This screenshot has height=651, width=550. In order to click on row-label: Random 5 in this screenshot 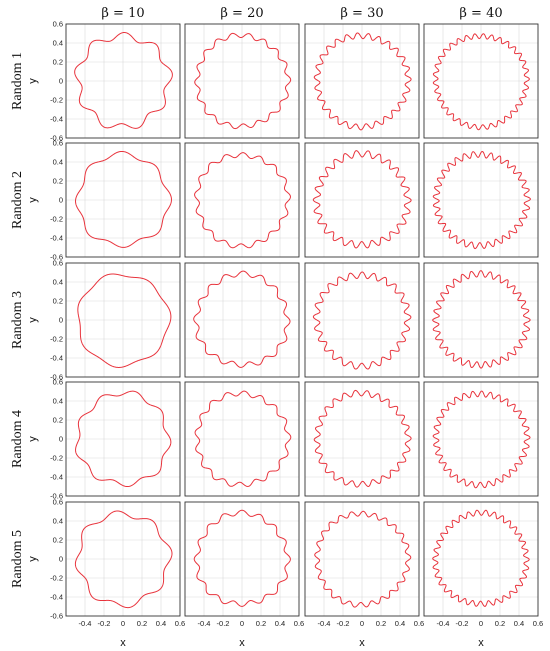, I will do `click(17, 559)`.